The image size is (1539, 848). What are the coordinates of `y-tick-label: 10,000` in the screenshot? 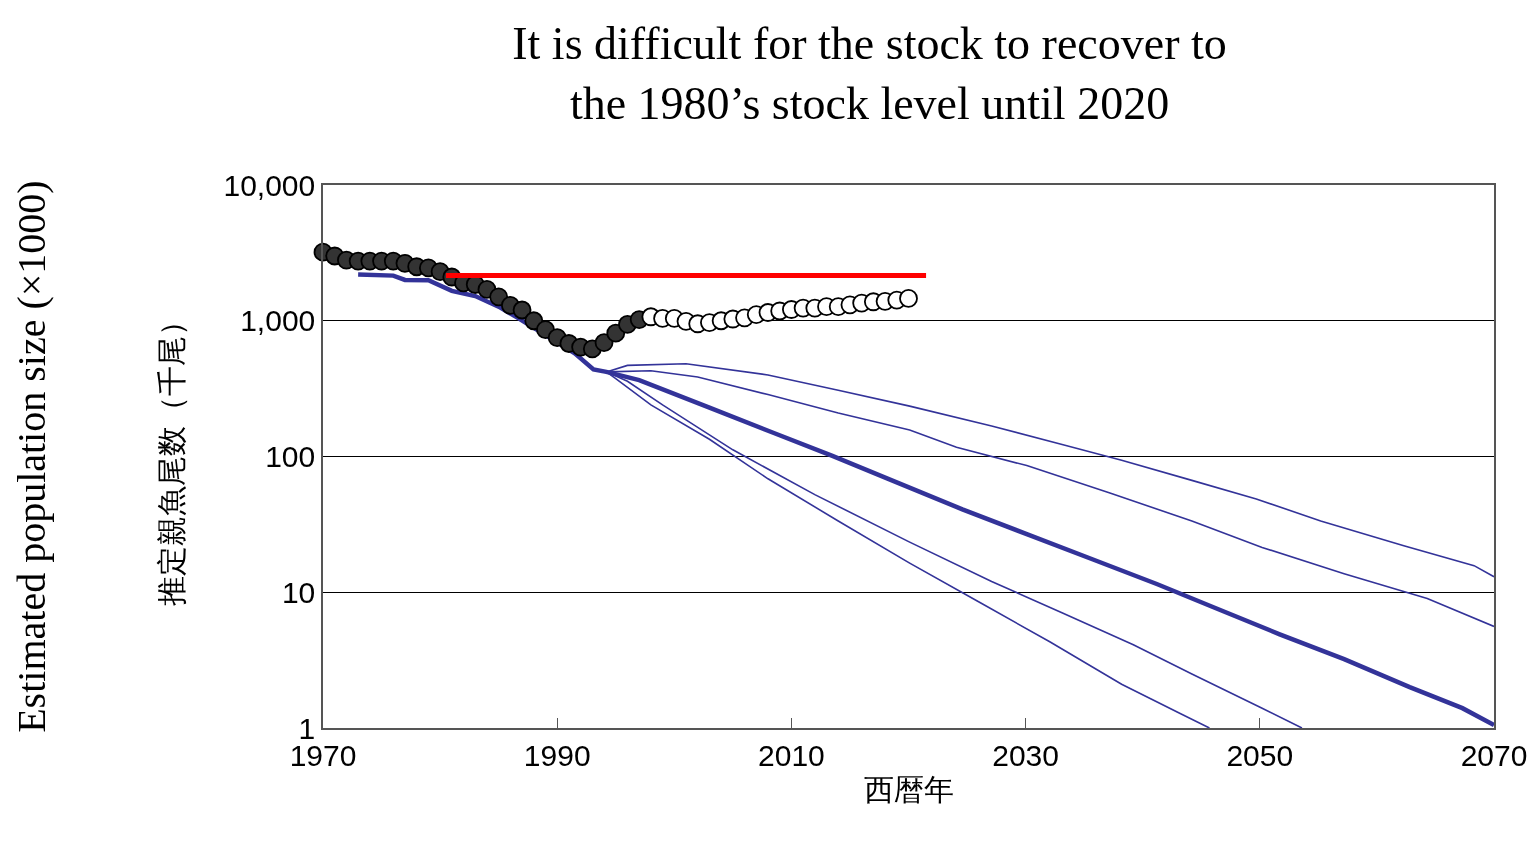 It's located at (269, 185).